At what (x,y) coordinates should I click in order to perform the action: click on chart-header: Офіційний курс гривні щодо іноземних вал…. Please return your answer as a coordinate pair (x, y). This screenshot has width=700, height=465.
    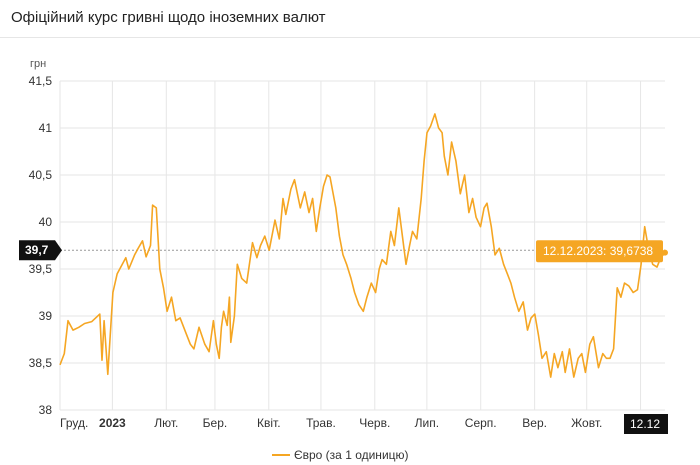
    Looking at the image, I should click on (350, 19).